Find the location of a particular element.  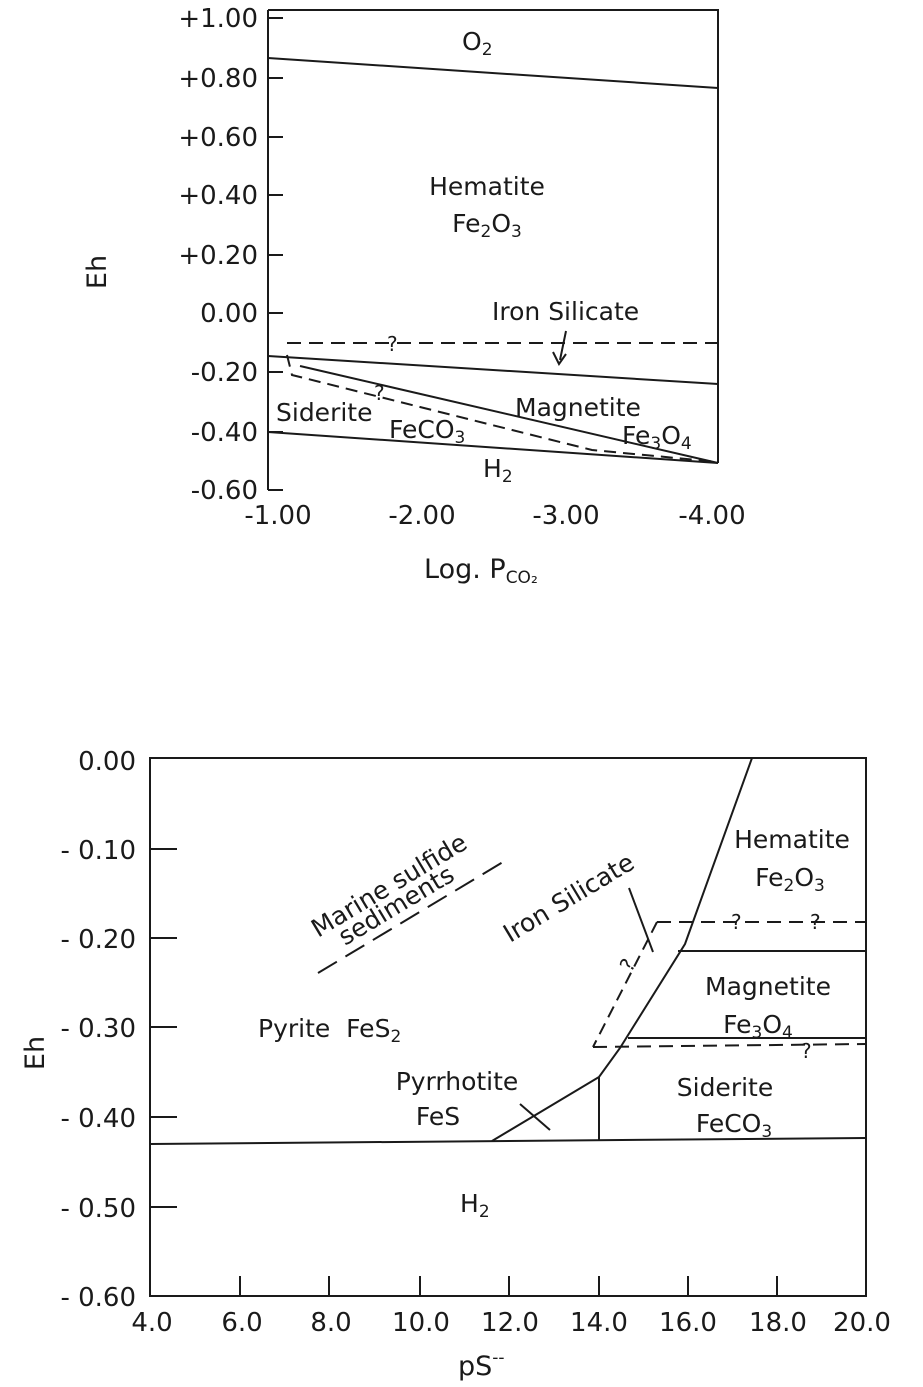

top-siderite-magnetite-boundary is located at coordinates (509, 414).